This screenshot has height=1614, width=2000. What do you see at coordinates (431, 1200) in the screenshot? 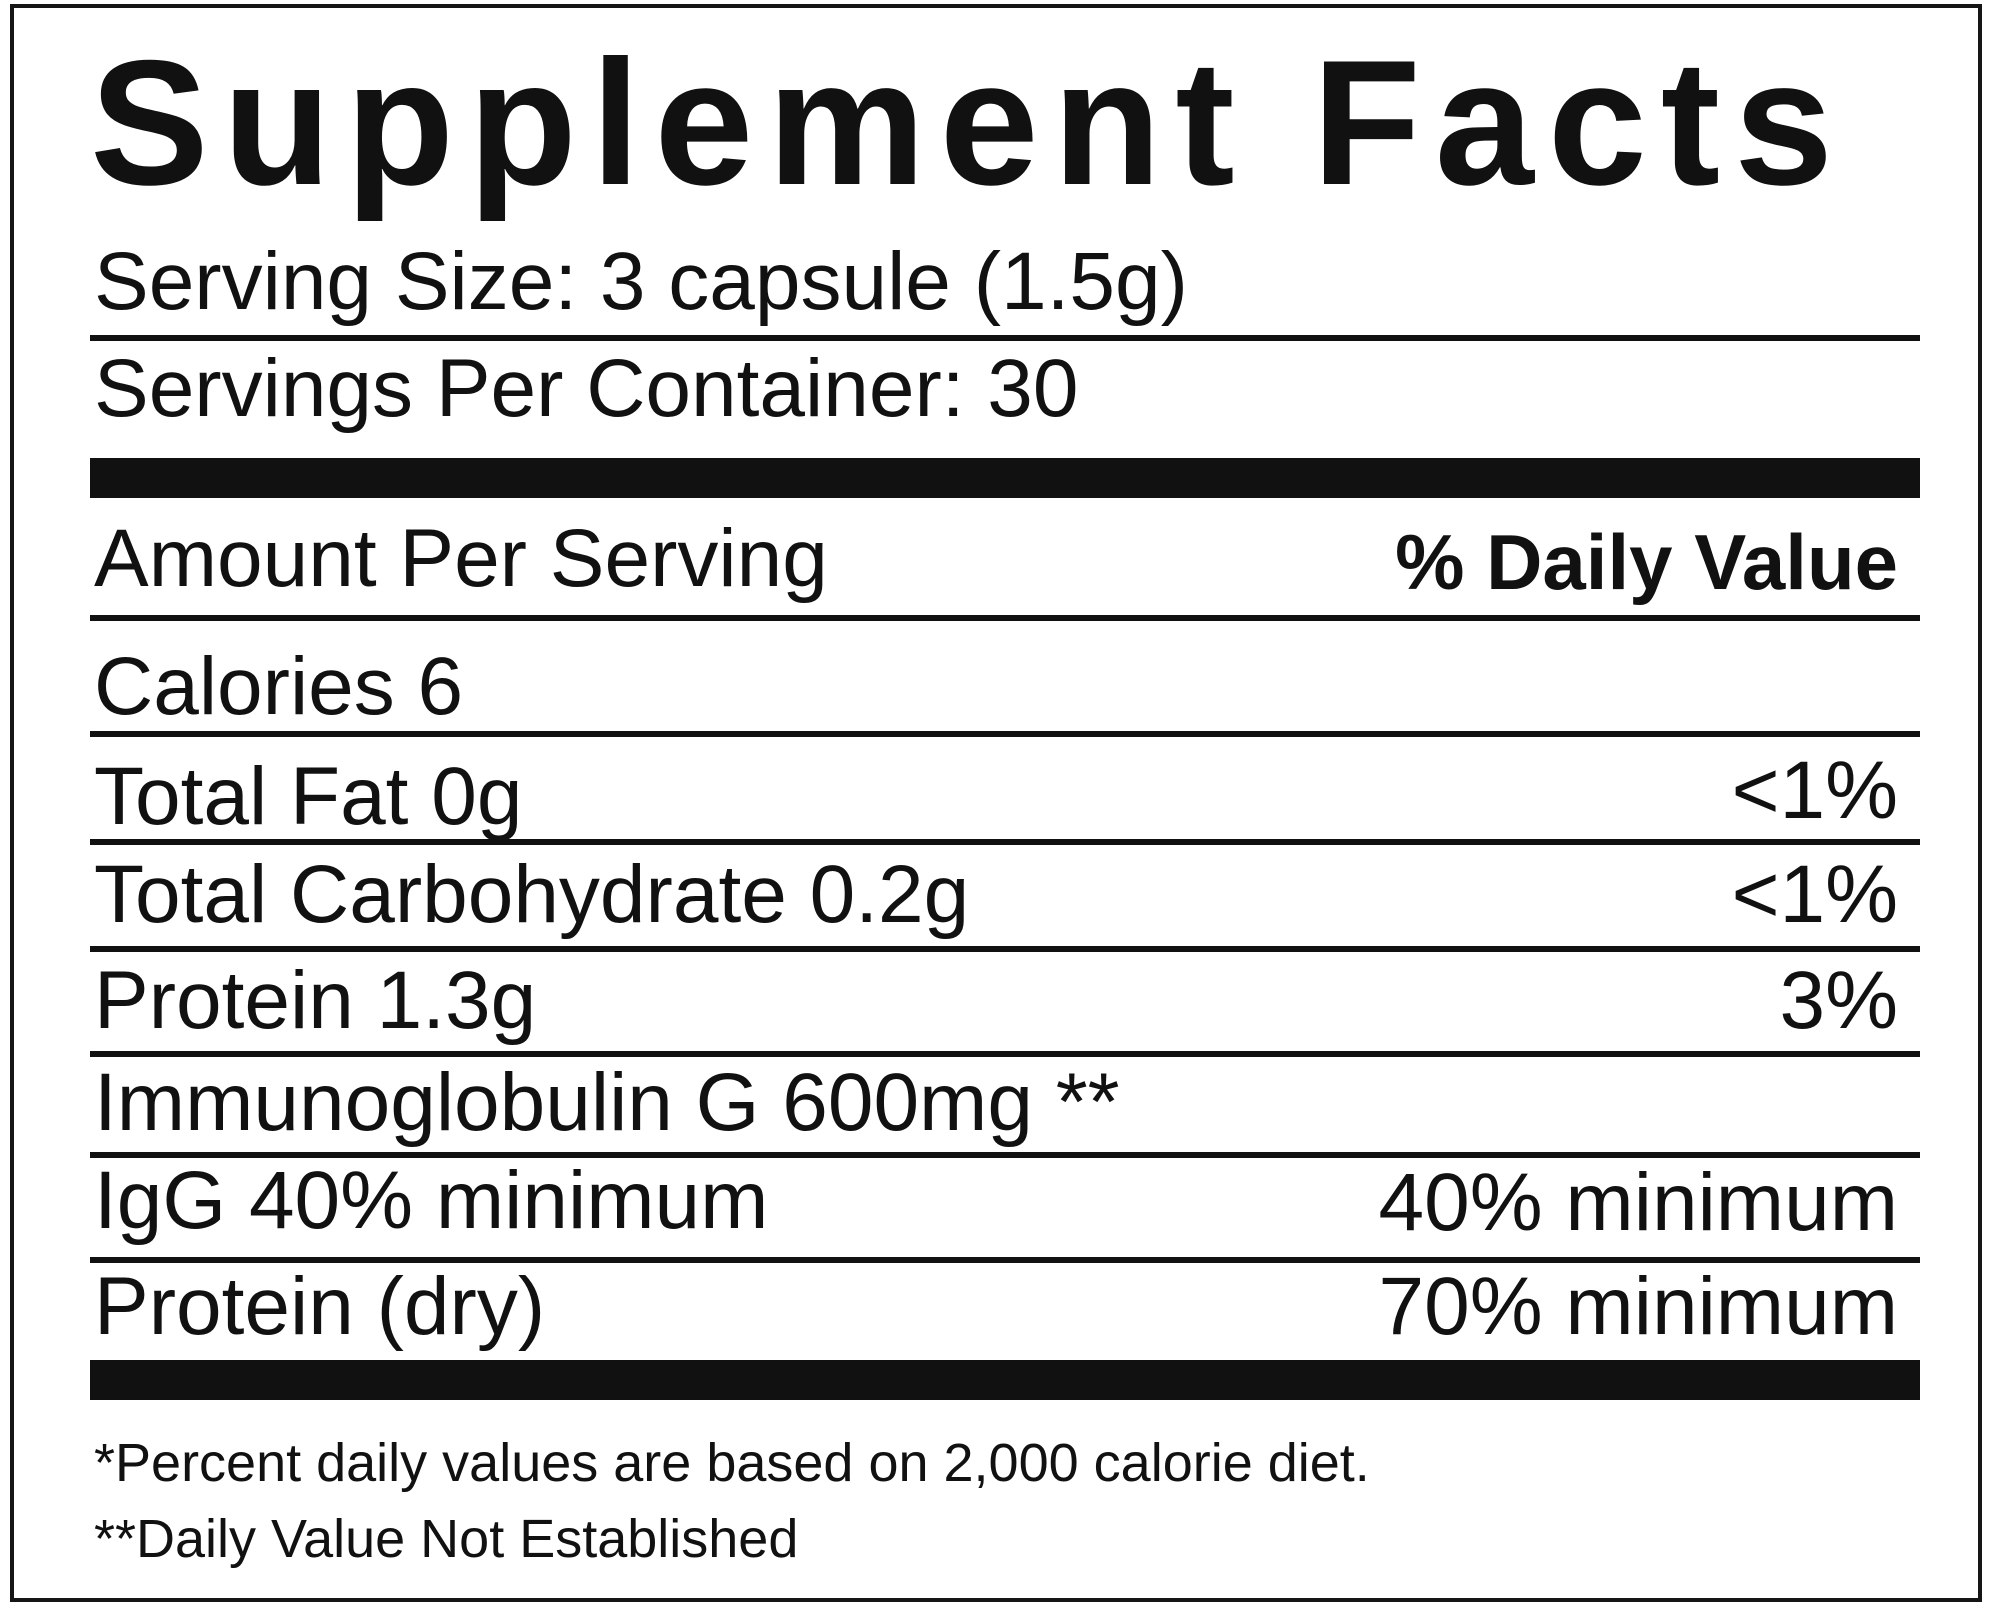
I see `nutrient-label: IgG 40% minimum` at bounding box center [431, 1200].